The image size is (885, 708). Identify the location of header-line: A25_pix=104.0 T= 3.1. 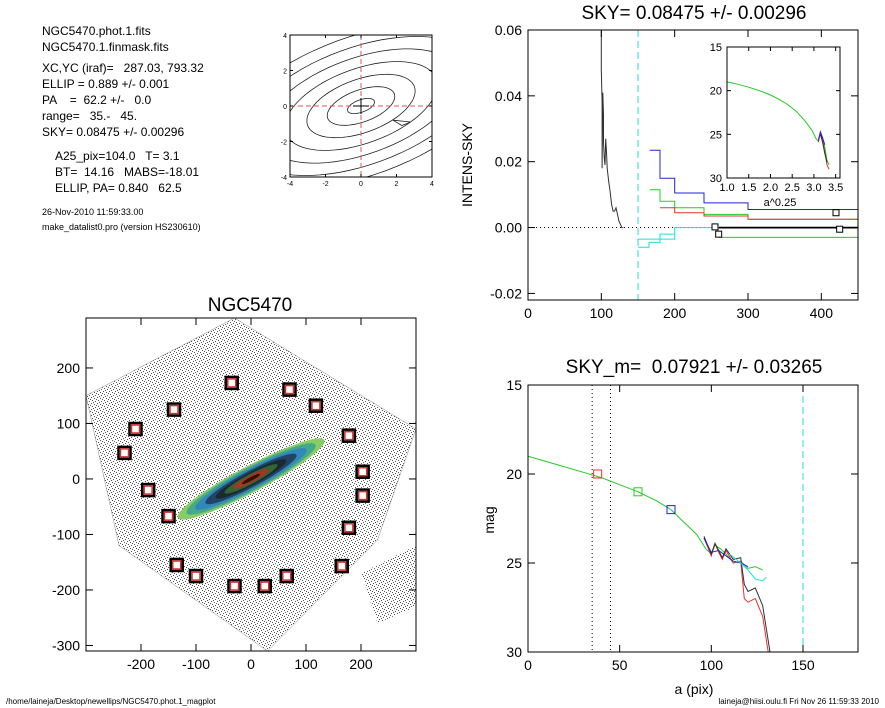
(117, 156).